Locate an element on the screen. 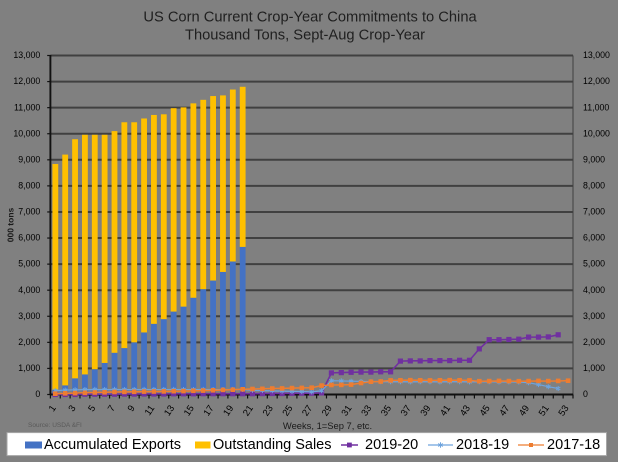  svg-text: 2017-18 is located at coordinates (573, 445).